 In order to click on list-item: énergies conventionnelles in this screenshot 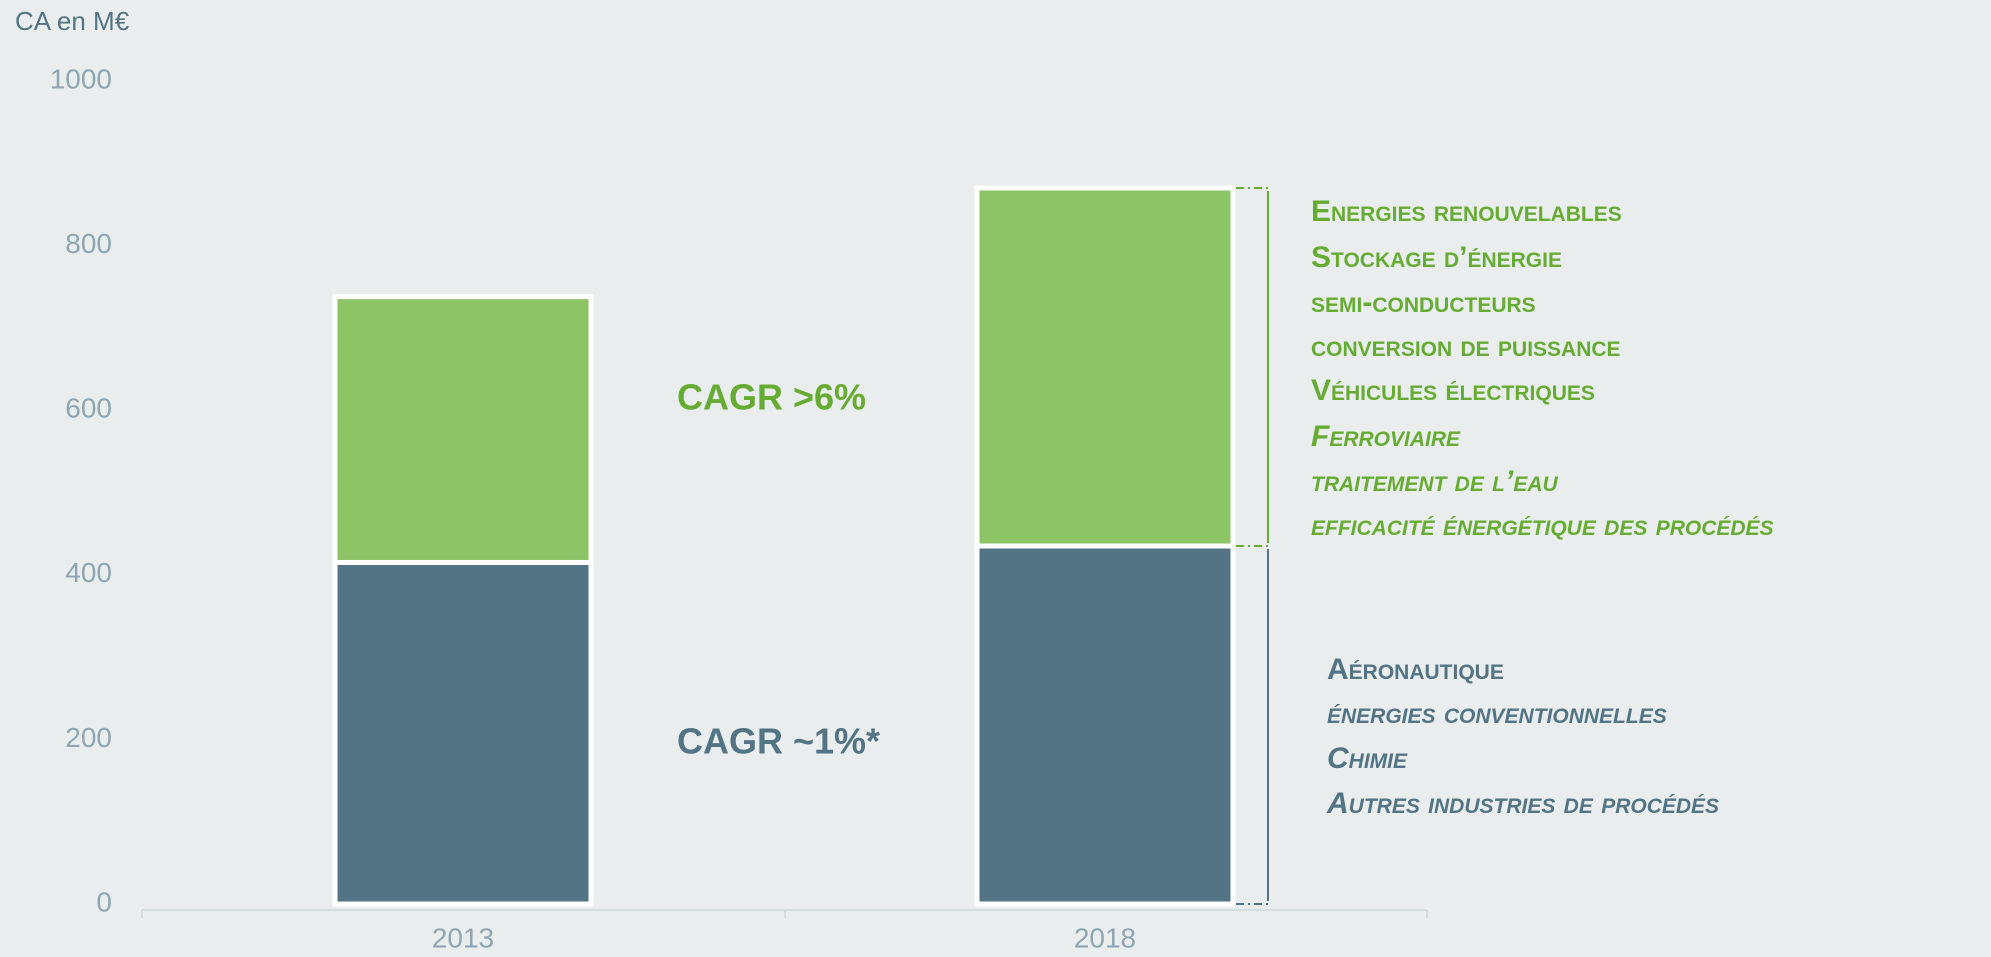, I will do `click(1497, 713)`.